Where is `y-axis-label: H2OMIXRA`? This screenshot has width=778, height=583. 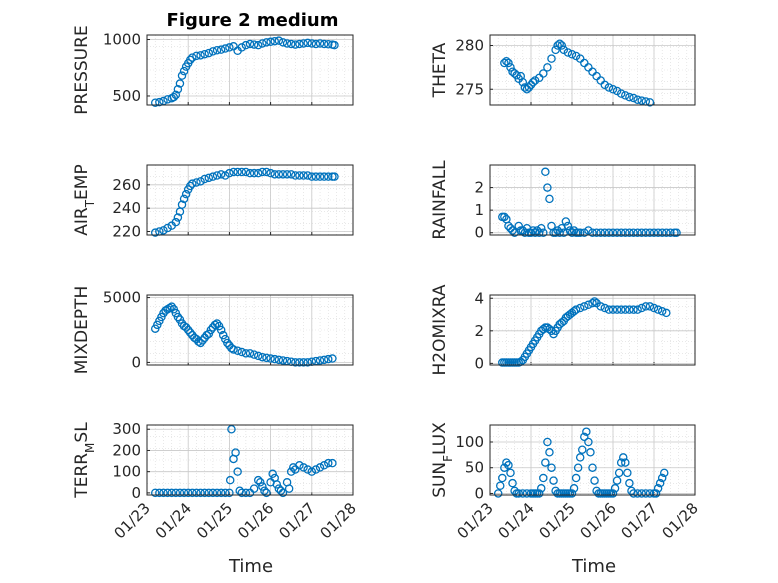
y-axis-label: H2OMIXRA is located at coordinates (440, 329).